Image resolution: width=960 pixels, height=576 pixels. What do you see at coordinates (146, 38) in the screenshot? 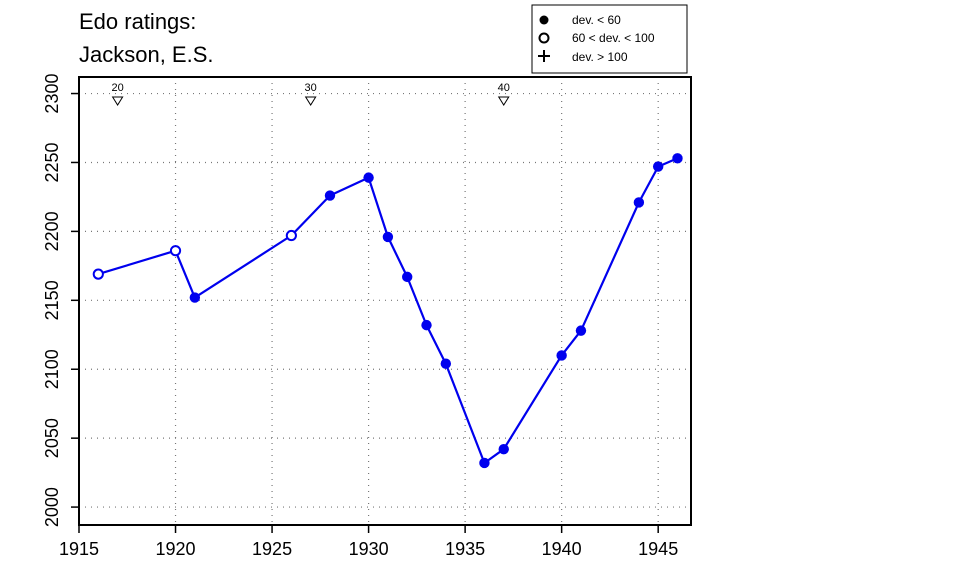
I see `chart-title: Edo ratings: Jackson, E.S.` at bounding box center [146, 38].